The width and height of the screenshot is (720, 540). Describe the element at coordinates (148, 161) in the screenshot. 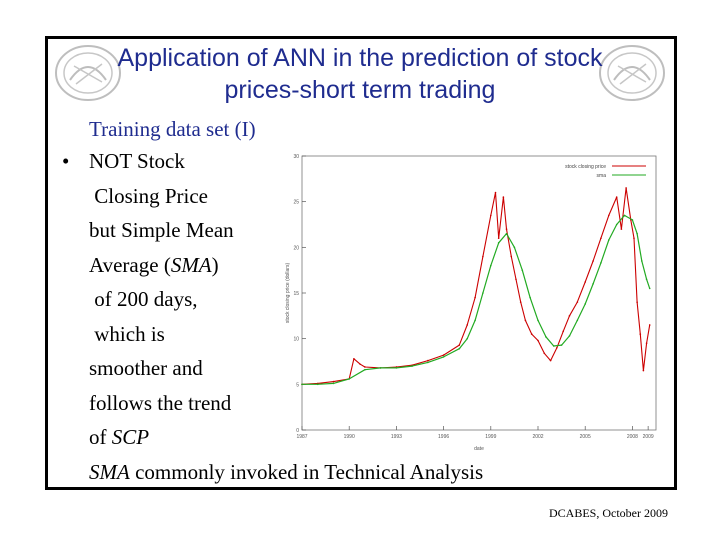

I see `bullet-line: • NOT Stock` at that location.